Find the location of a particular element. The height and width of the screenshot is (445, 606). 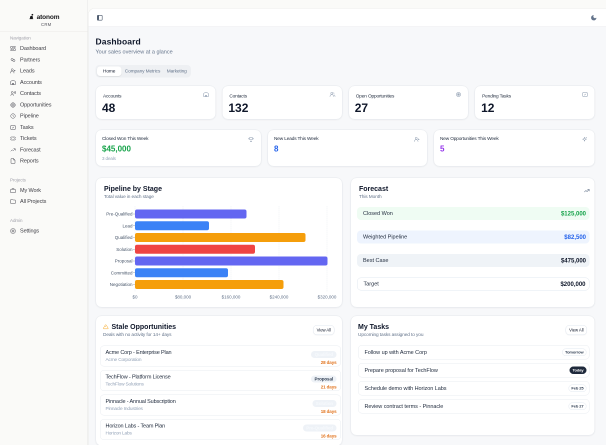

svg-text: $0 is located at coordinates (135, 297).